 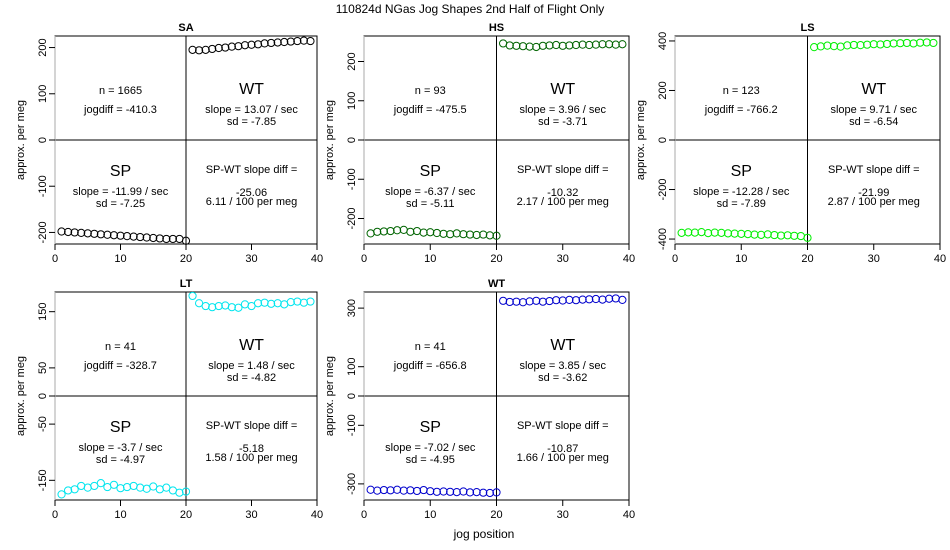 I want to click on y-tick-label: 400, so click(x=663, y=41).